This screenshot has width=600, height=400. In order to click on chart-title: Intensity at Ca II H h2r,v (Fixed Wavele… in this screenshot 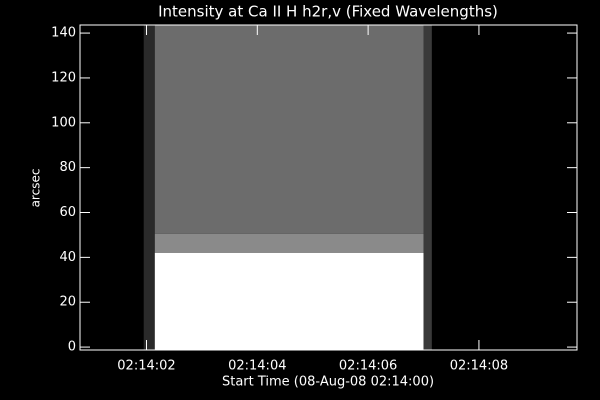, I will do `click(328, 12)`.